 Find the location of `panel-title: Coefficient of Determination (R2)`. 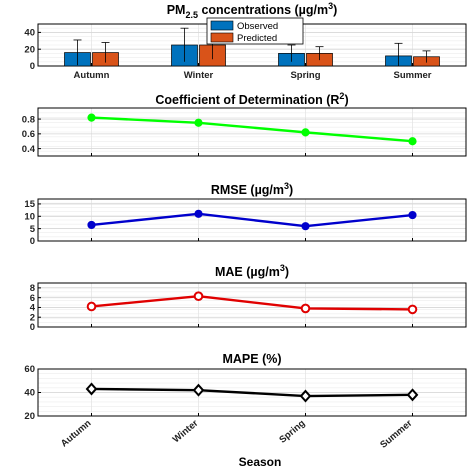

panel-title: Coefficient of Determination (R2) is located at coordinates (251, 99).